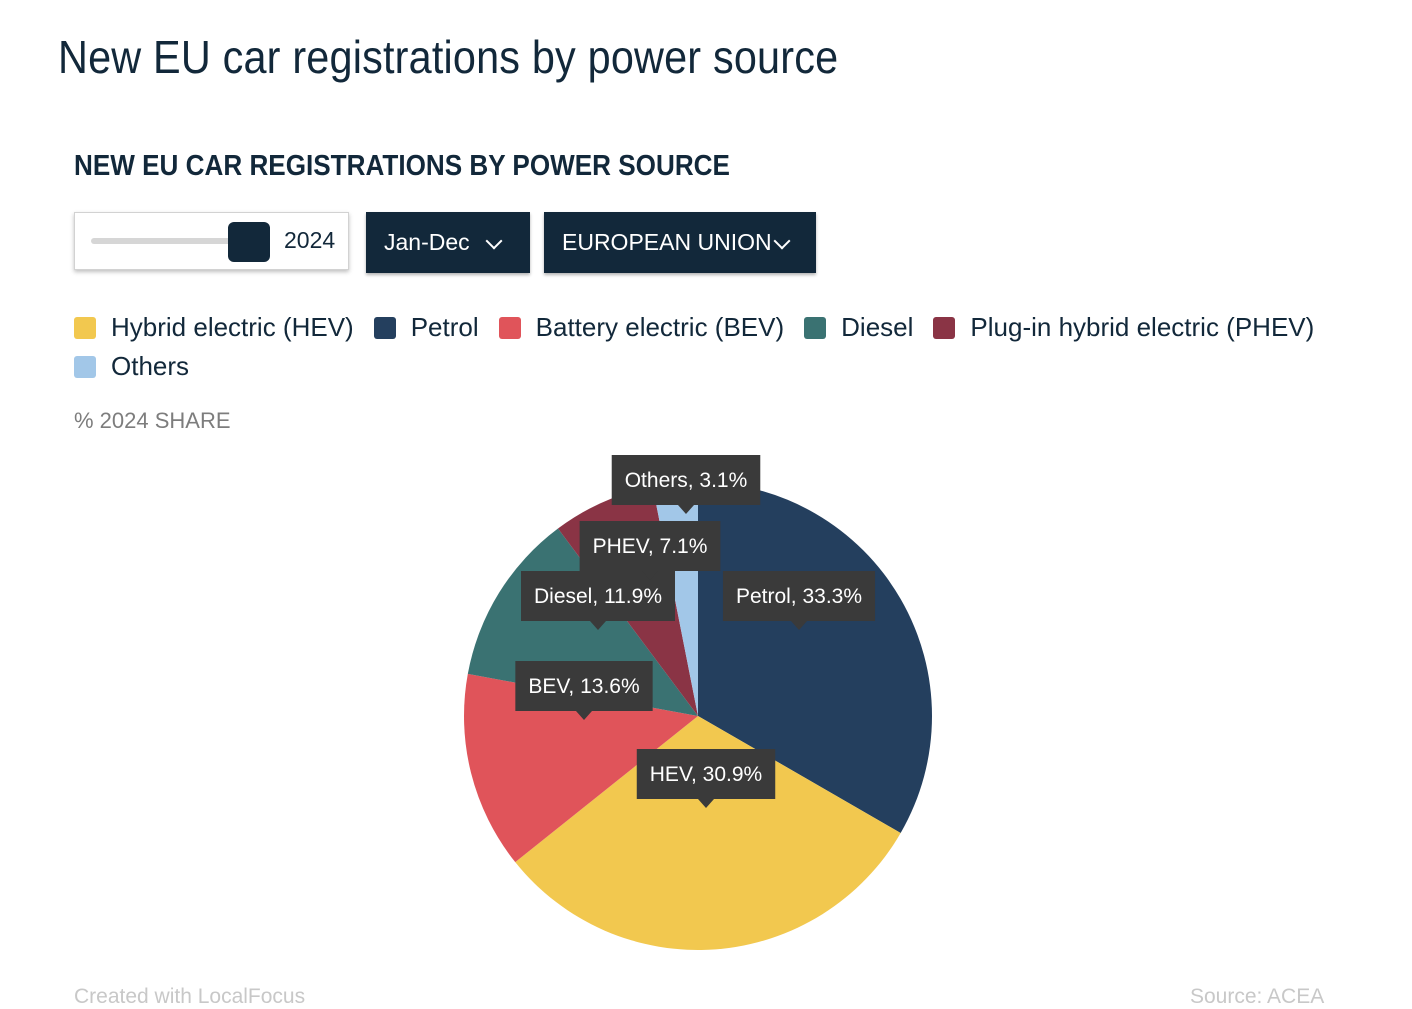 The height and width of the screenshot is (1009, 1412). Describe the element at coordinates (694, 366) in the screenshot. I see `legend-row: Others` at that location.